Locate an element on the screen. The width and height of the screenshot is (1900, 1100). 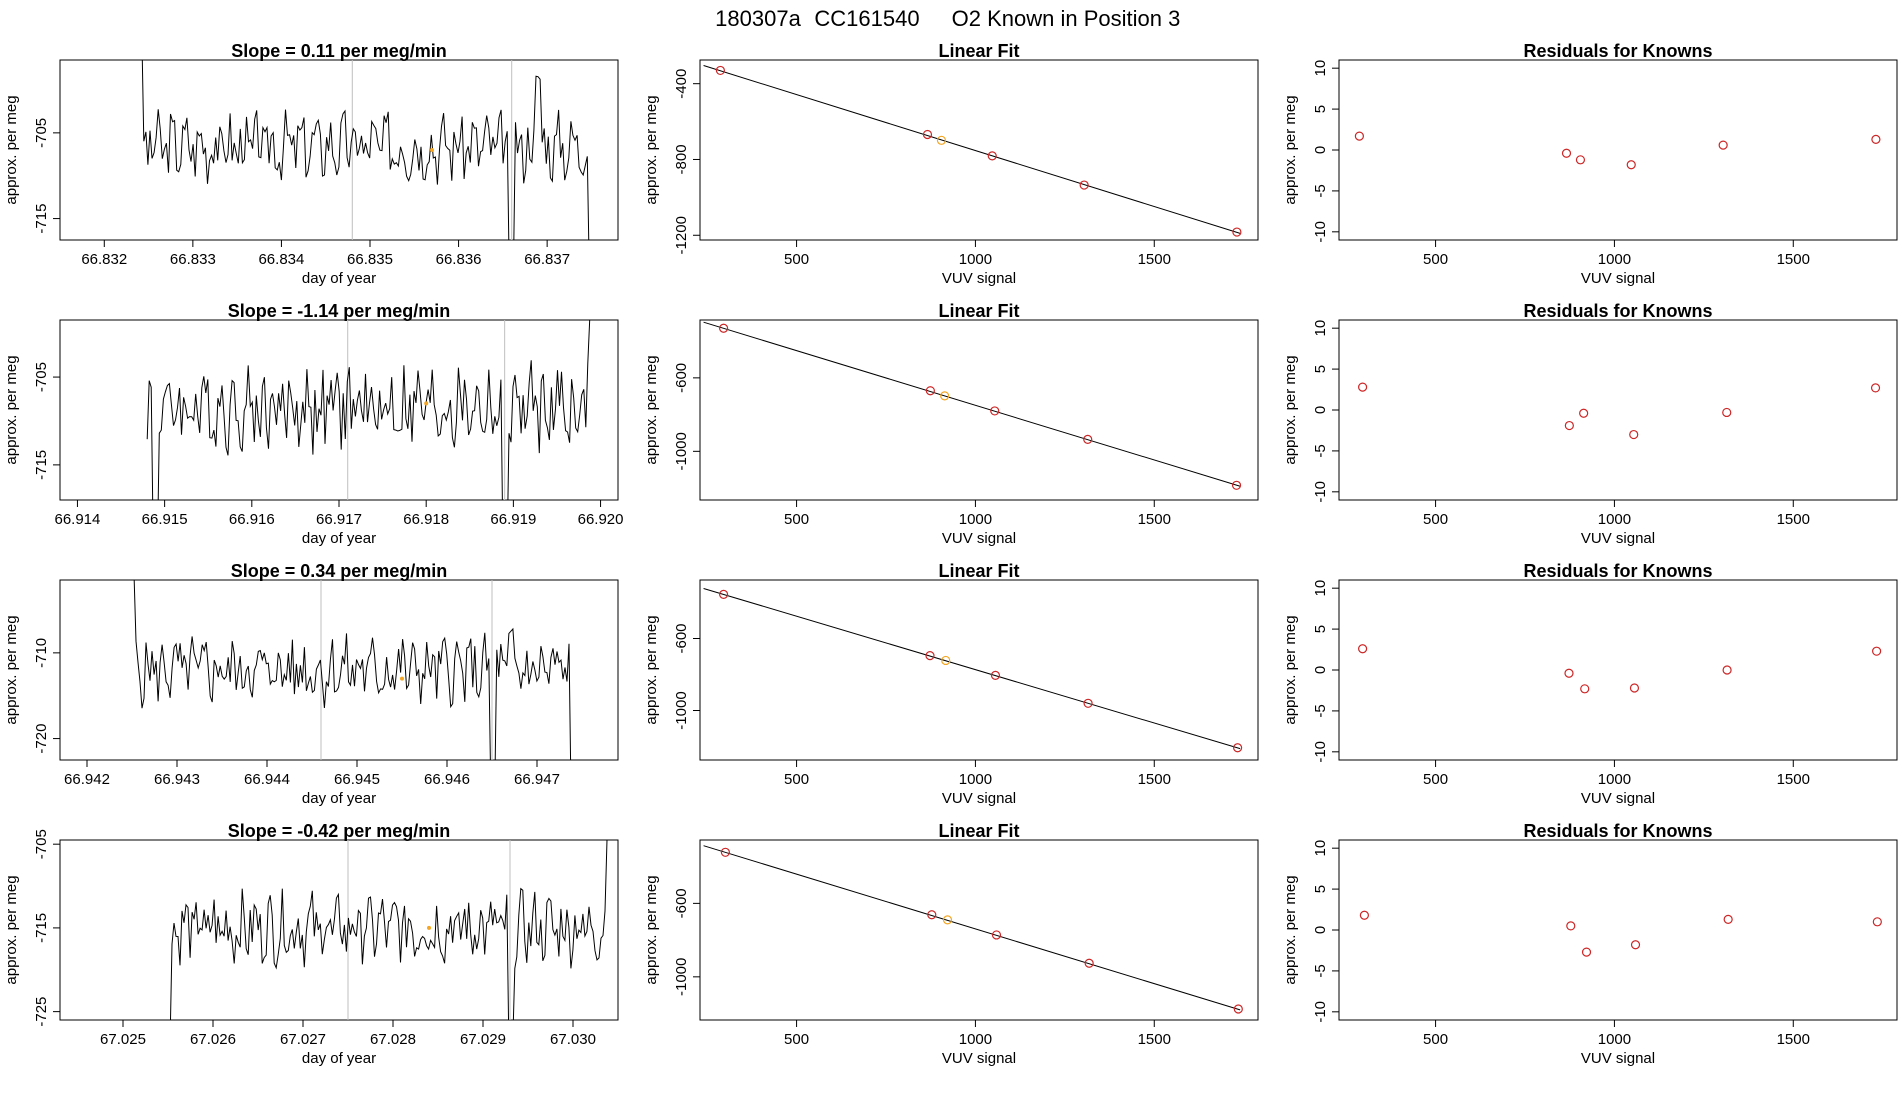
x-tick-label: 66.946 is located at coordinates (447, 779).